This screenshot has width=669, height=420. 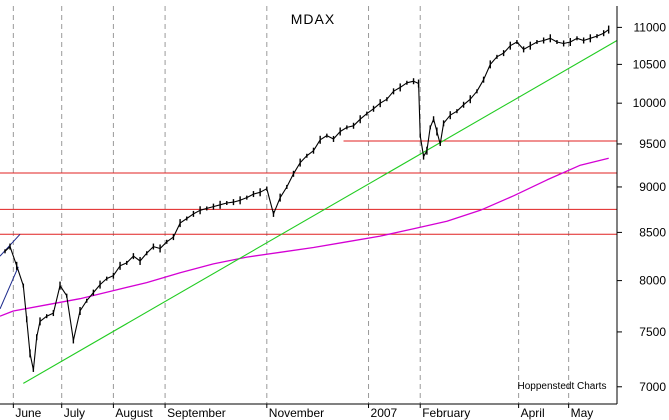 What do you see at coordinates (650, 103) in the screenshot?
I see `y-tick-label: 10000` at bounding box center [650, 103].